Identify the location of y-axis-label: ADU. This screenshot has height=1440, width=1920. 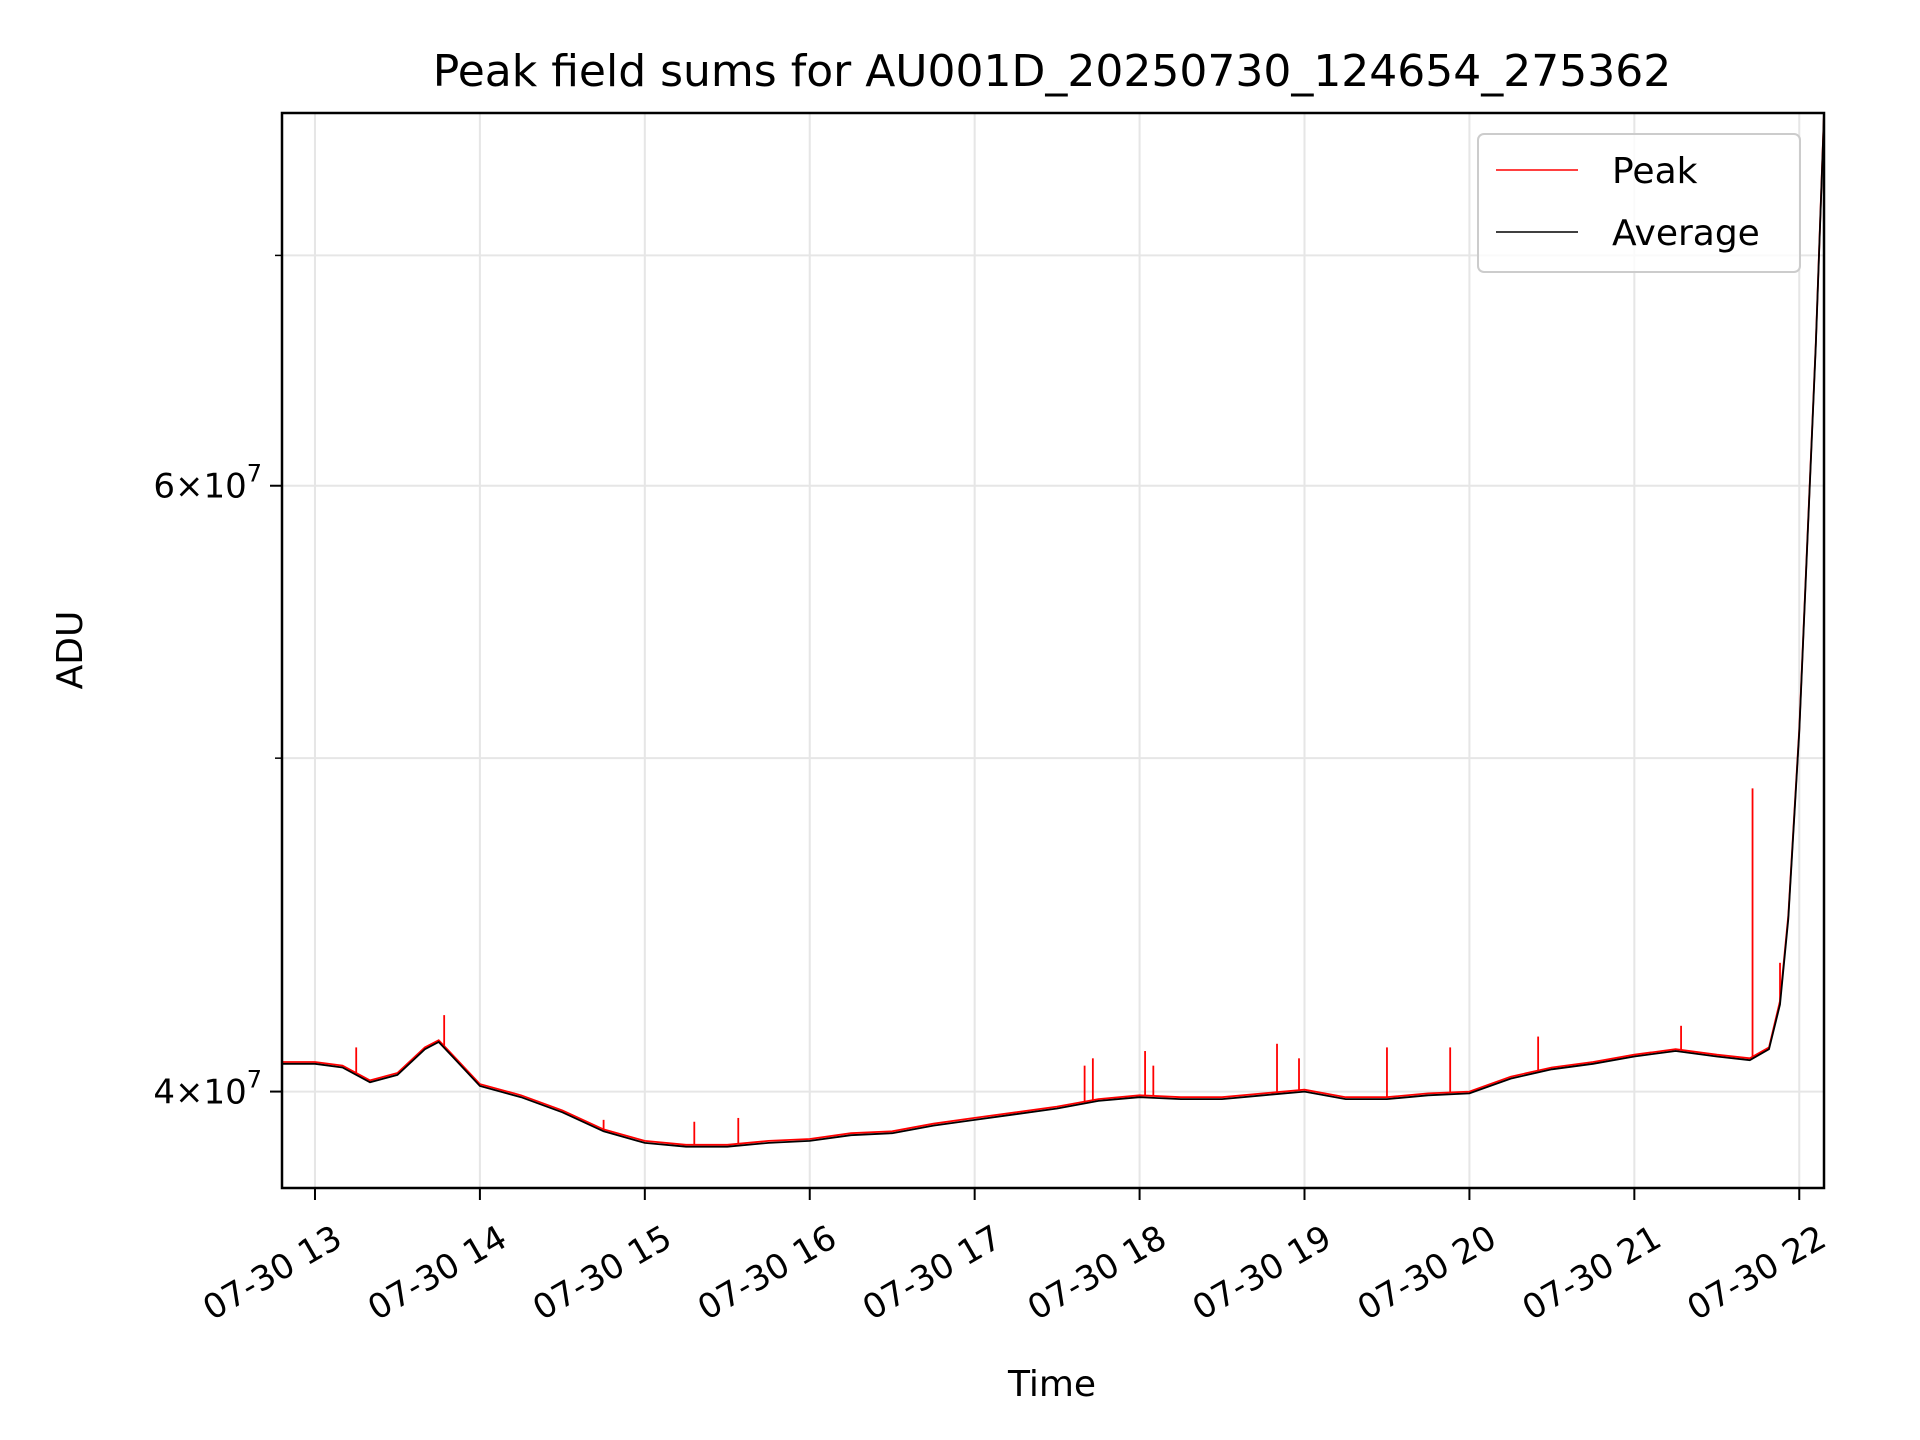
(70, 650).